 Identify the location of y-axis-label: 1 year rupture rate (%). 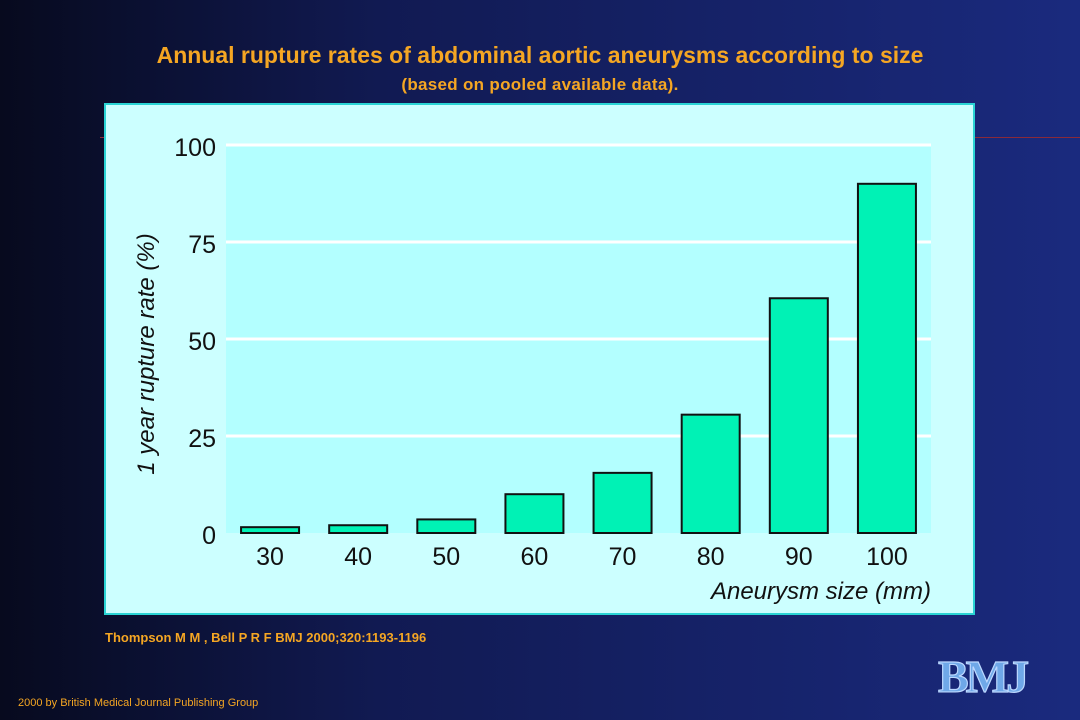
(146, 353).